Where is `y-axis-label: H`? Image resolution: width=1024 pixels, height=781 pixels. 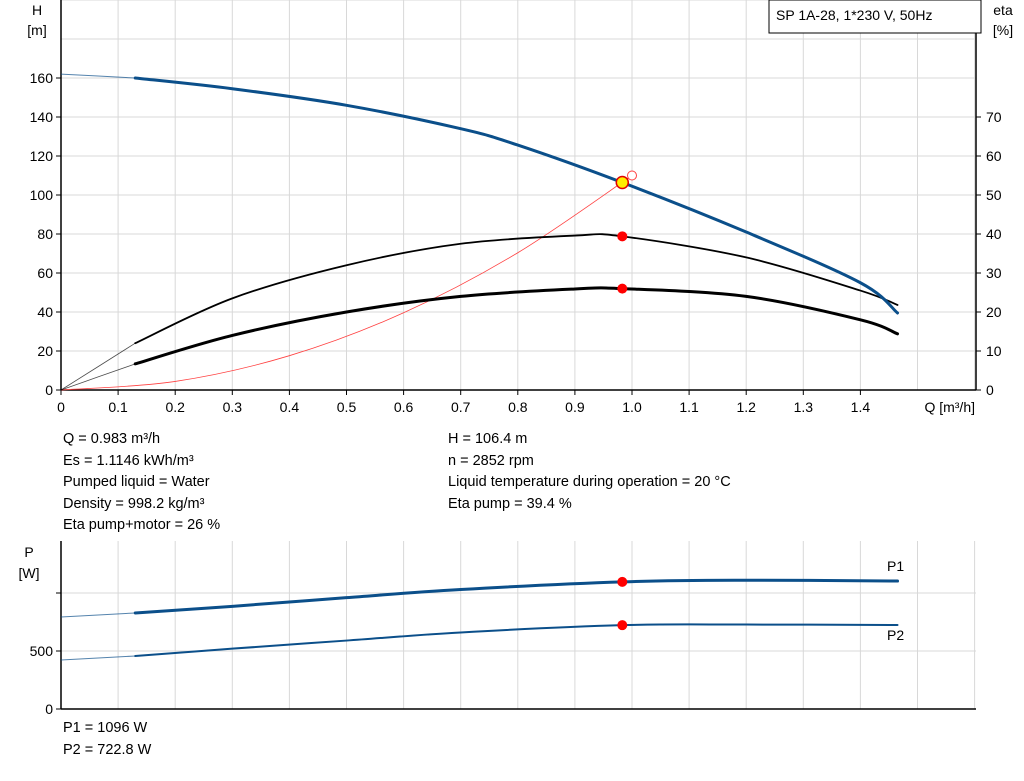
y-axis-label: H is located at coordinates (37, 10).